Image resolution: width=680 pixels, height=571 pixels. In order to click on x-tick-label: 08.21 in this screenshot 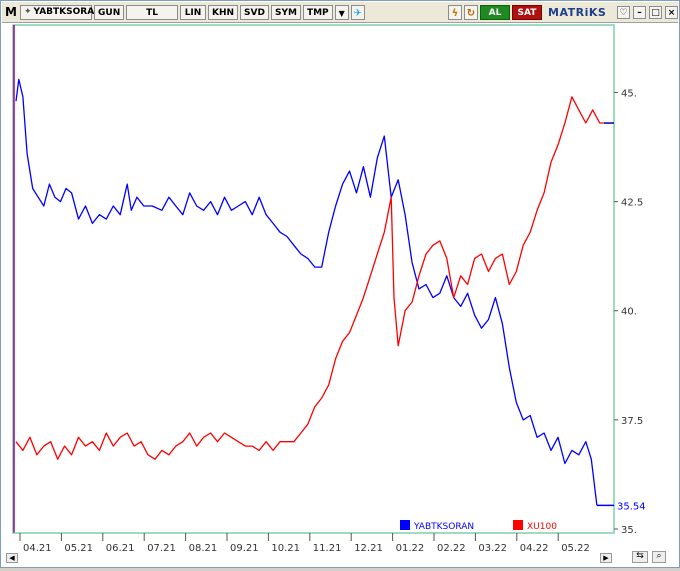, I will do `click(203, 548)`.